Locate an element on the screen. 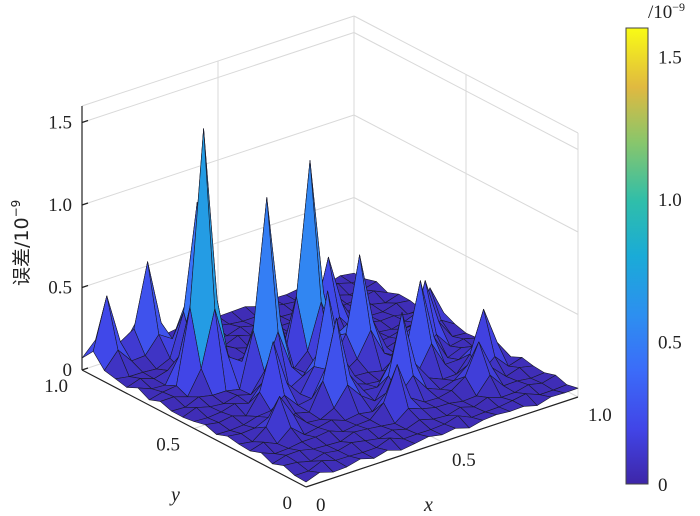 The height and width of the screenshot is (516, 700). svg-text: 误差/10−9 is located at coordinates (21, 243).